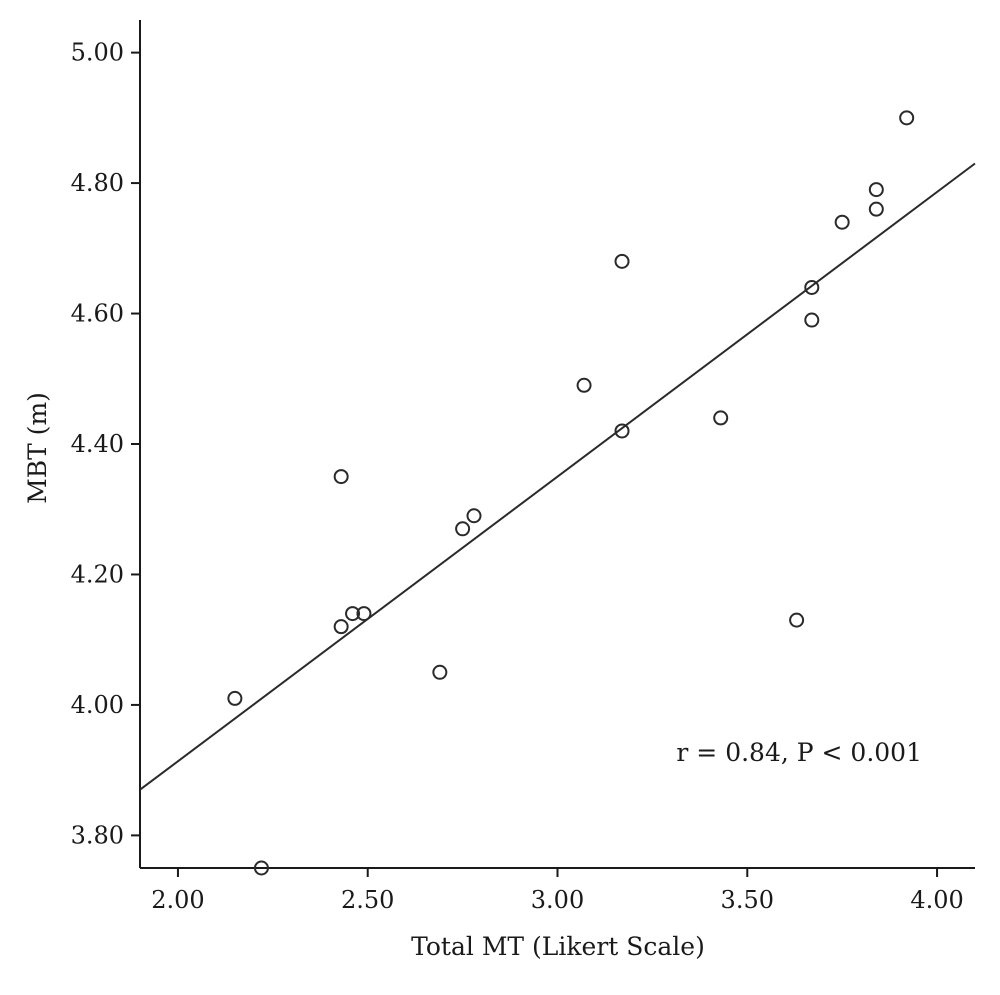  What do you see at coordinates (799, 752) in the screenshot?
I see `correlation-annotation: r = 0.84, P < 0.001` at bounding box center [799, 752].